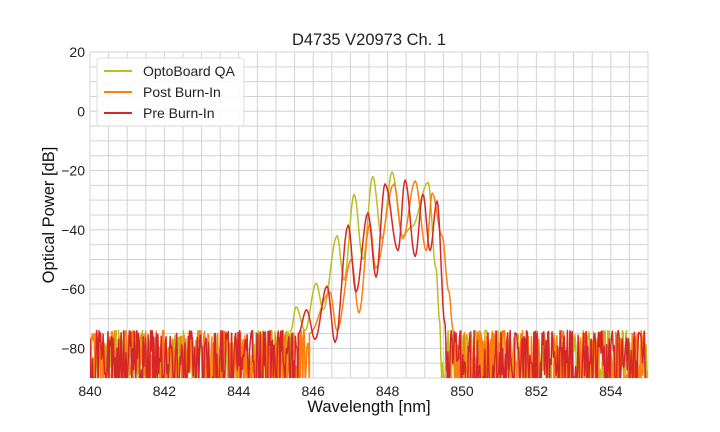 This screenshot has height=432, width=720. What do you see at coordinates (165, 391) in the screenshot?
I see `x-tick-label: 842` at bounding box center [165, 391].